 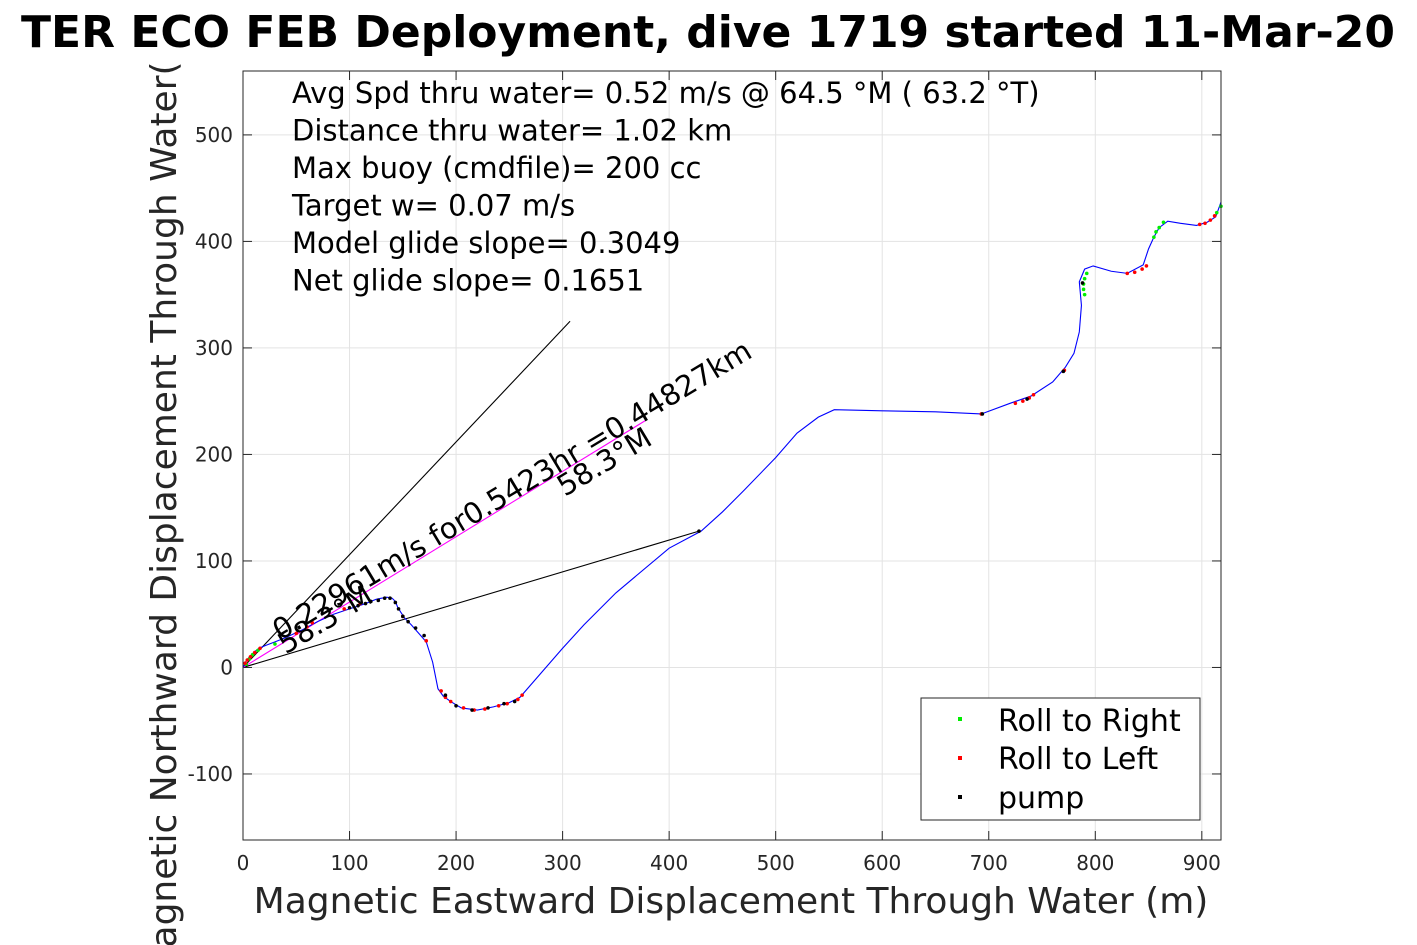 I want to click on stats-annotation-line: Net glide slope= 0.1651, so click(x=468, y=281).